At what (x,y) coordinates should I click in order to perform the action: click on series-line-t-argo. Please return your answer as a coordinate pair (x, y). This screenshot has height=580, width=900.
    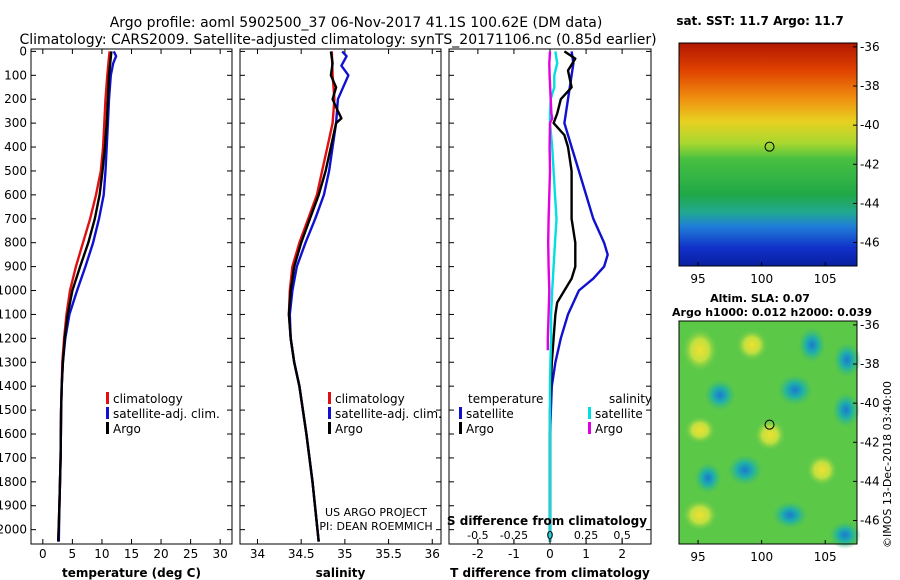
    Looking at the image, I should click on (562, 296).